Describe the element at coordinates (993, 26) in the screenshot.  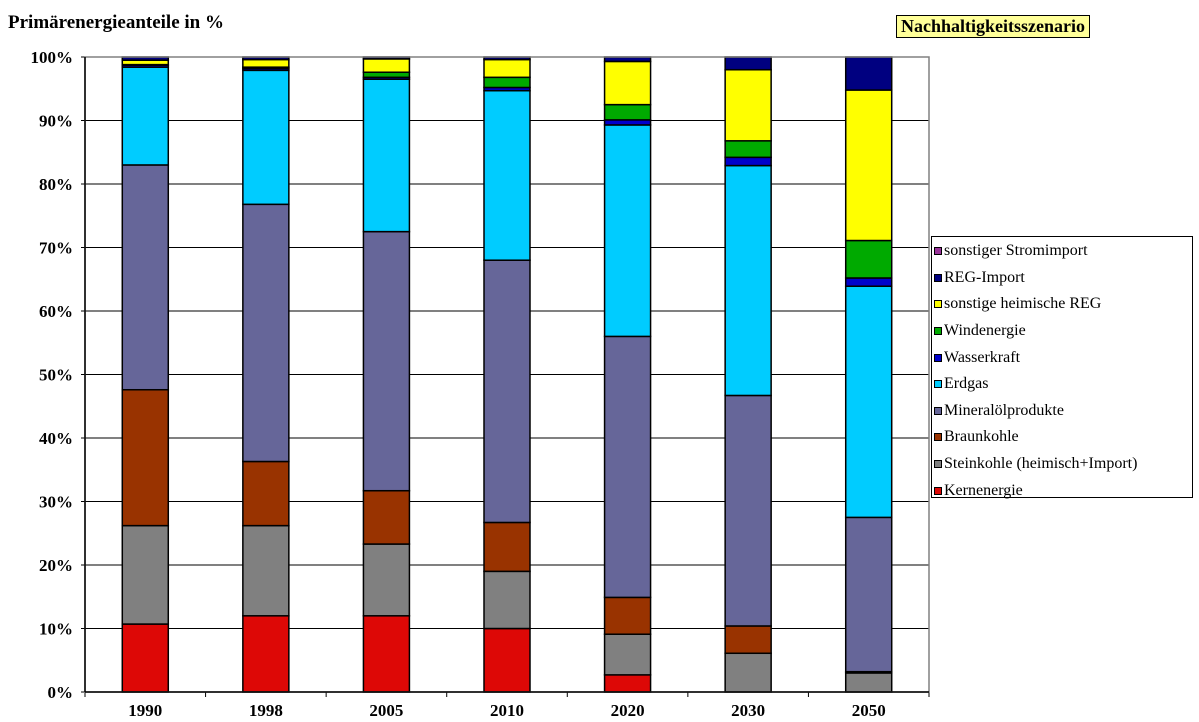
I see `scenario-badge: Nachhaltigkeitsszenario` at that location.